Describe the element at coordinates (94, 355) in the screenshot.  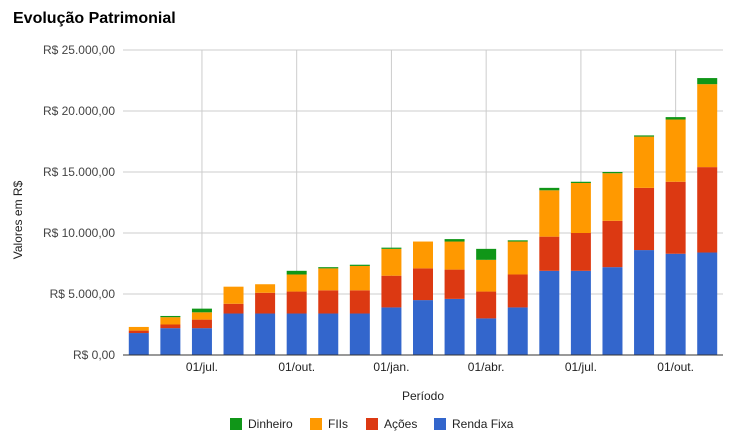
I see `y-tick-label: R$ 0,00` at that location.